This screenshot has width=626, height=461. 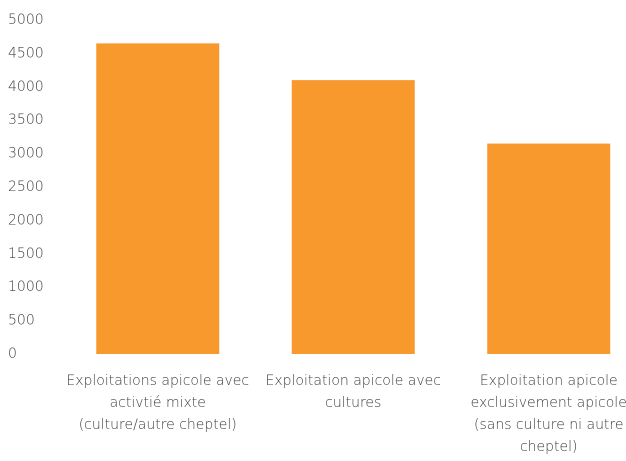 What do you see at coordinates (21, 321) in the screenshot?
I see `y-tick-label: 500` at bounding box center [21, 321].